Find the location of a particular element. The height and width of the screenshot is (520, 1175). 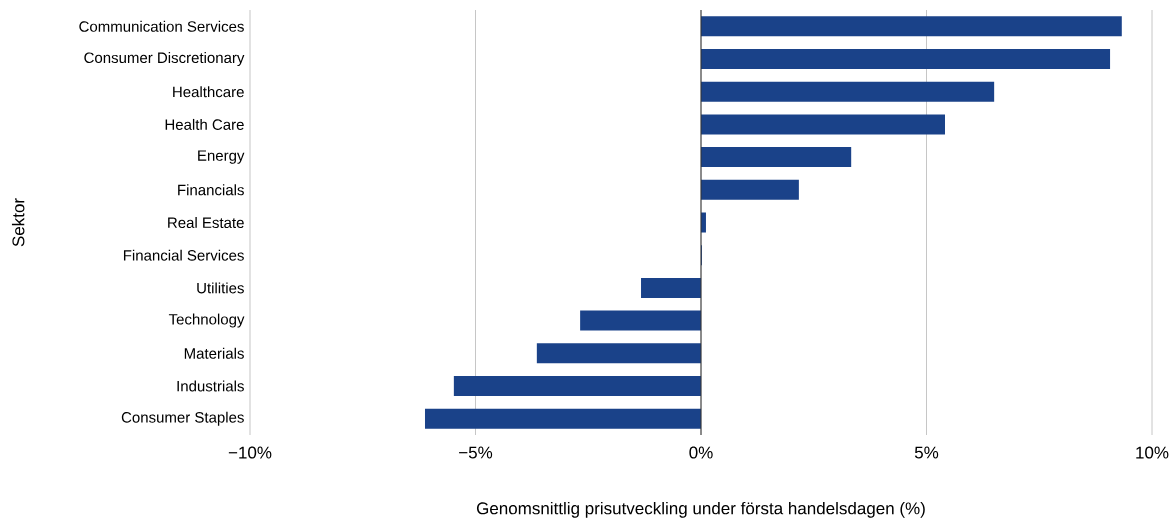

y-tick-label: Consumer Staples is located at coordinates (182, 418).